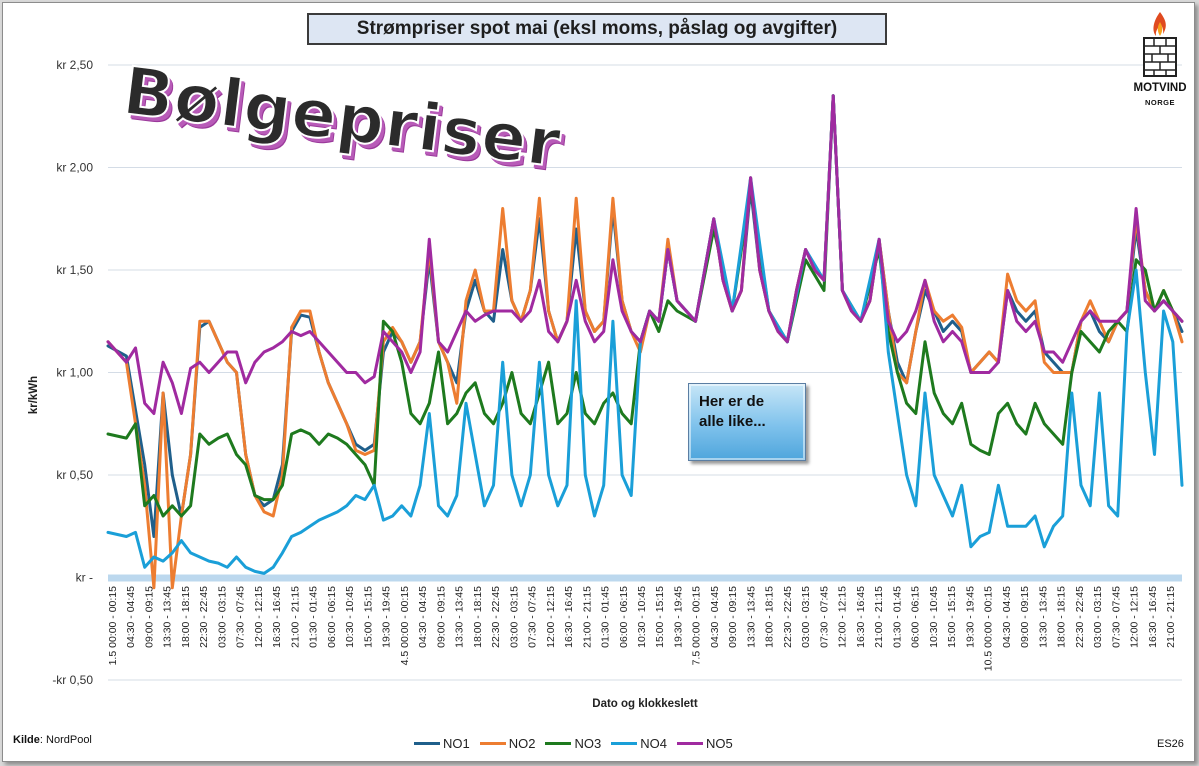 The width and height of the screenshot is (1199, 766). What do you see at coordinates (74, 168) in the screenshot?
I see `y-tick-label: kr 2,00` at bounding box center [74, 168].